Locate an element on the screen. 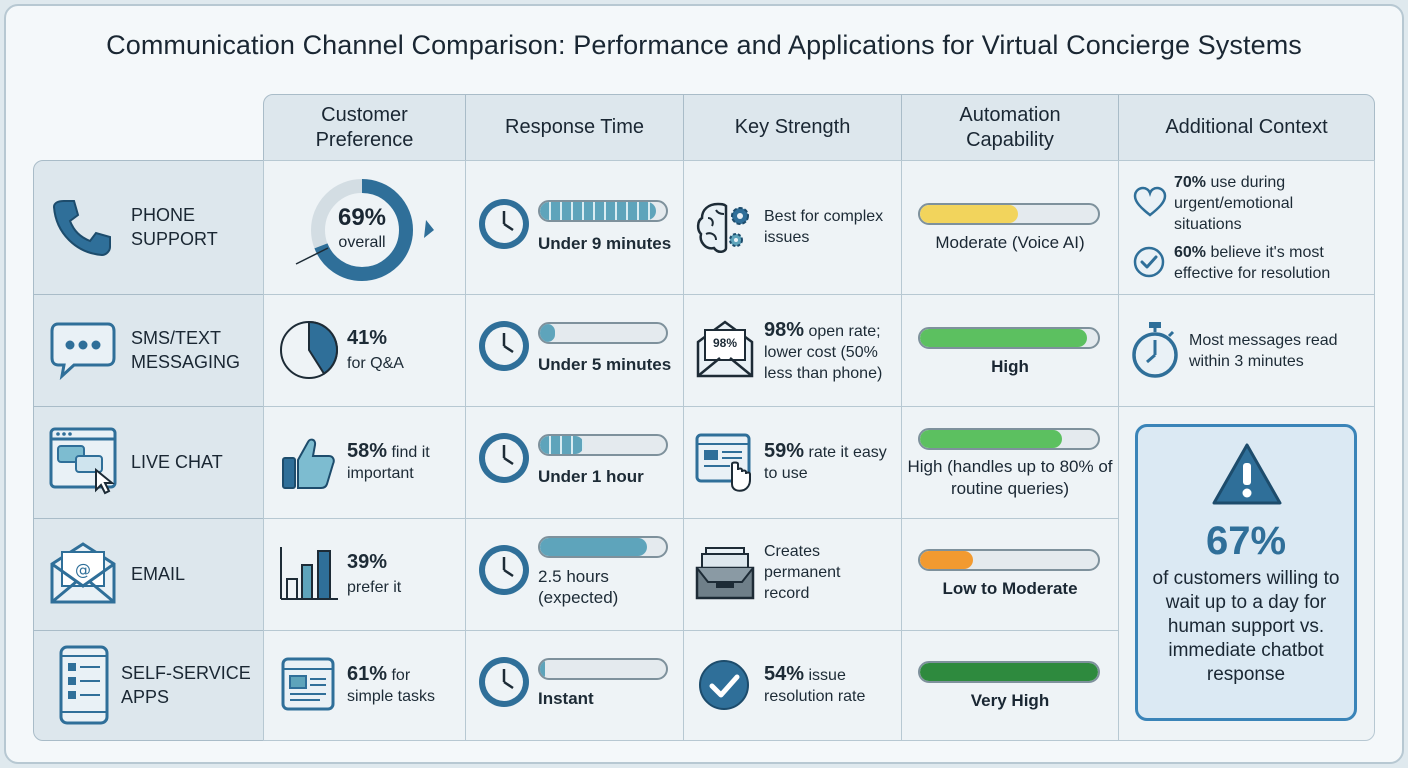  mobile-app-icon is located at coordinates (84, 685).